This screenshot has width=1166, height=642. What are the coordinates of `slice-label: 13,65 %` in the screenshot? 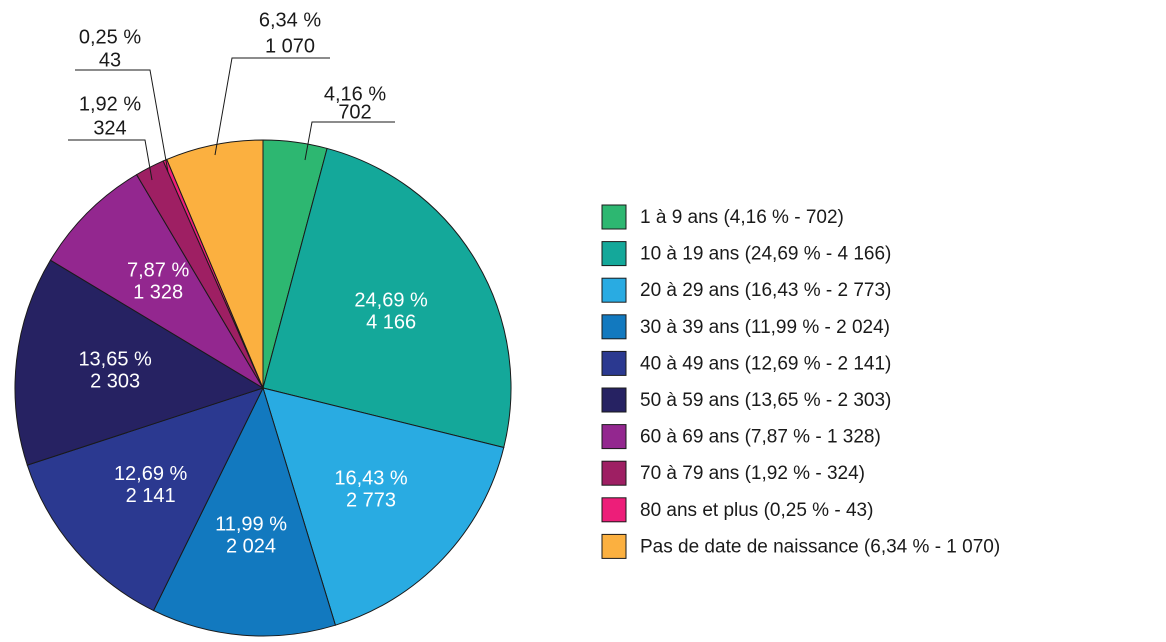 It's located at (115, 360).